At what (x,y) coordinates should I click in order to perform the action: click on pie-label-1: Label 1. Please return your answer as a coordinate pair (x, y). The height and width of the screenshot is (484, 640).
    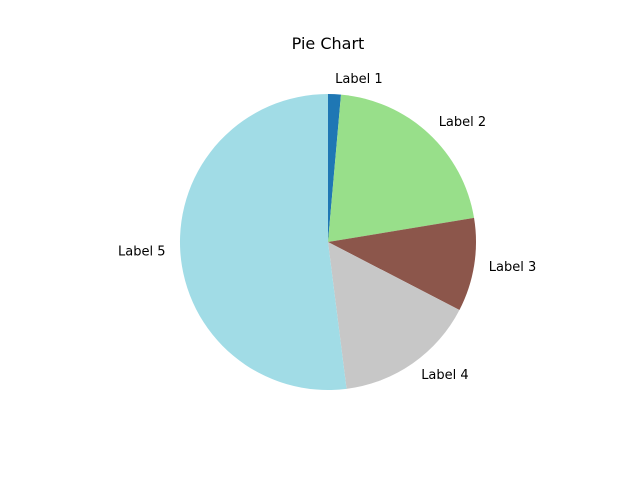
    Looking at the image, I should click on (358, 79).